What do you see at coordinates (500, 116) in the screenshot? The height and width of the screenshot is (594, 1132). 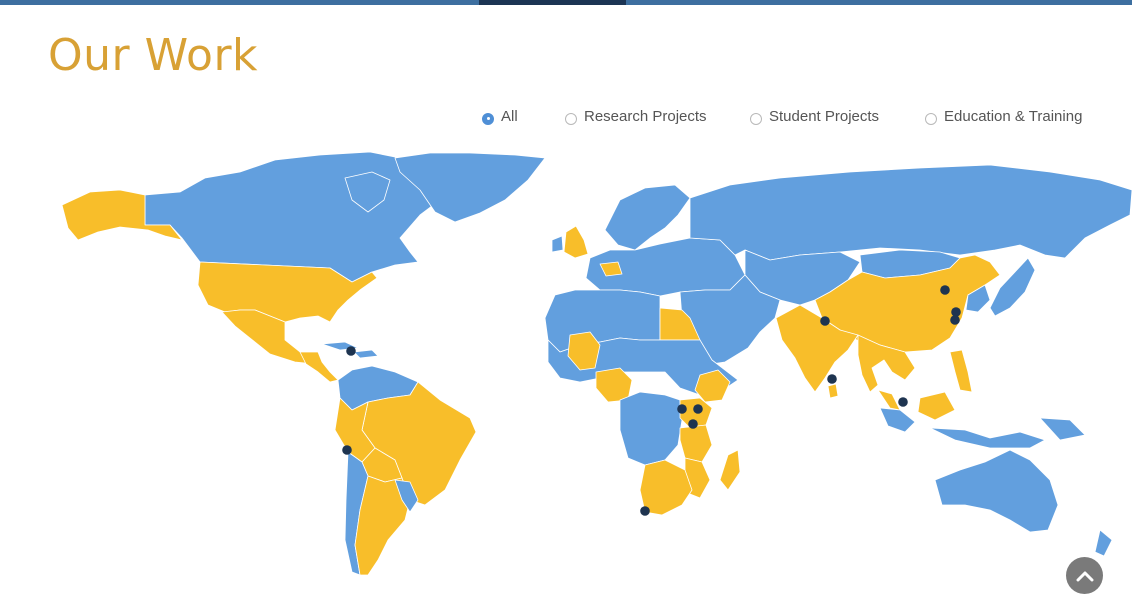 I see `filter-all: All` at bounding box center [500, 116].